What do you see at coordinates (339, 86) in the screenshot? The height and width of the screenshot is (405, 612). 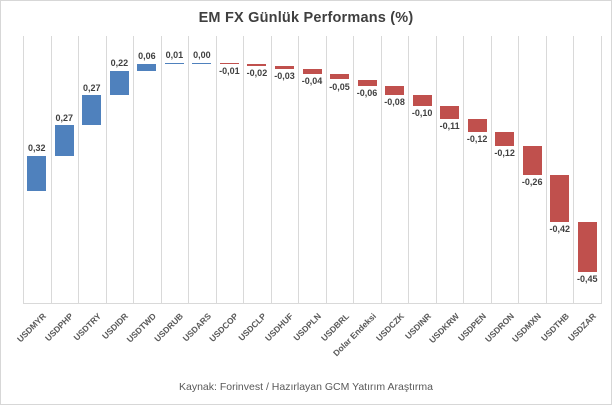 I see `bar-value-label: -0,05` at bounding box center [339, 86].